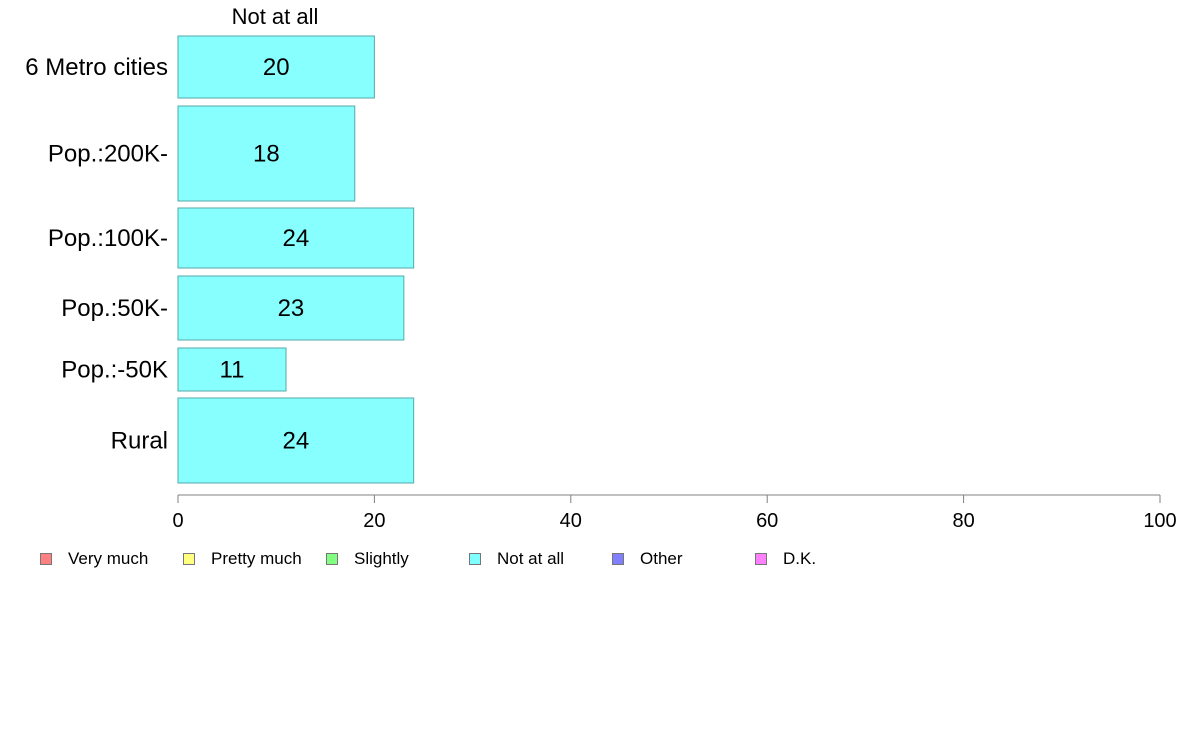  Describe the element at coordinates (1159, 521) in the screenshot. I see `x-tick-label: 100` at that location.